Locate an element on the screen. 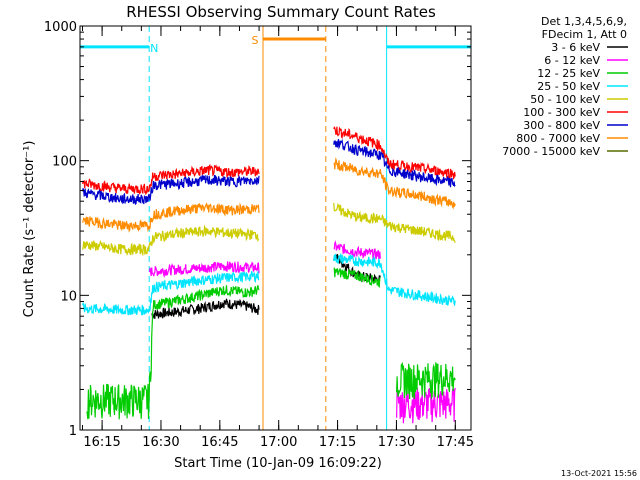  legend-entry-label: 50 - 100 keV is located at coordinates (565, 99).